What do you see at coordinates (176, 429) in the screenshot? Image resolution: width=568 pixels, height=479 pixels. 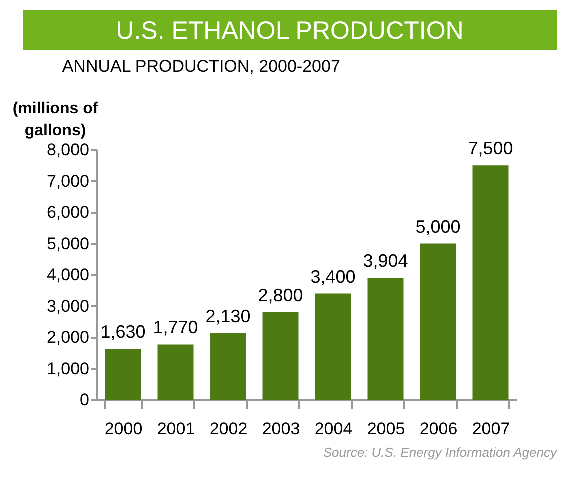 I see `x-tick-label: 2001` at bounding box center [176, 429].